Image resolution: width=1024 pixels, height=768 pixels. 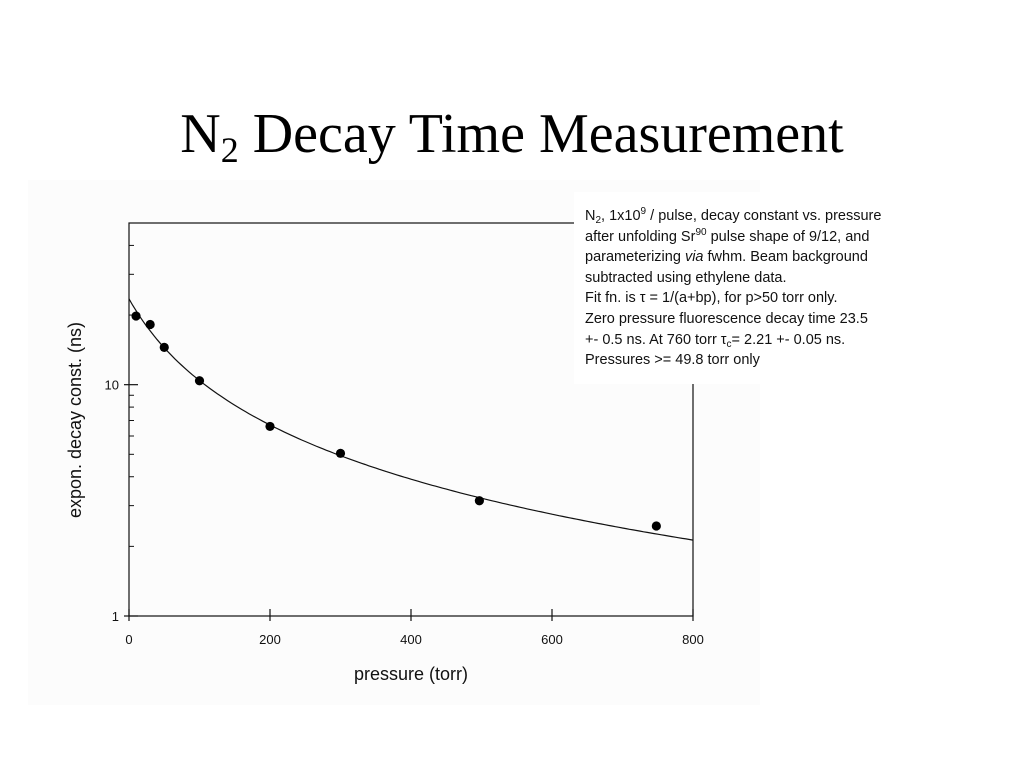 I want to click on note-text: N, so click(x=590, y=216).